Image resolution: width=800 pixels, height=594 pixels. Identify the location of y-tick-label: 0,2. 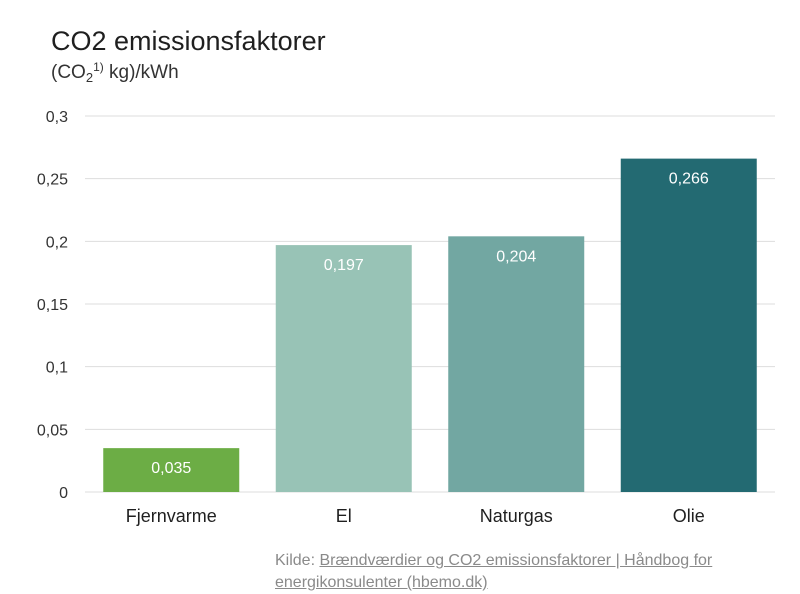
(57, 242).